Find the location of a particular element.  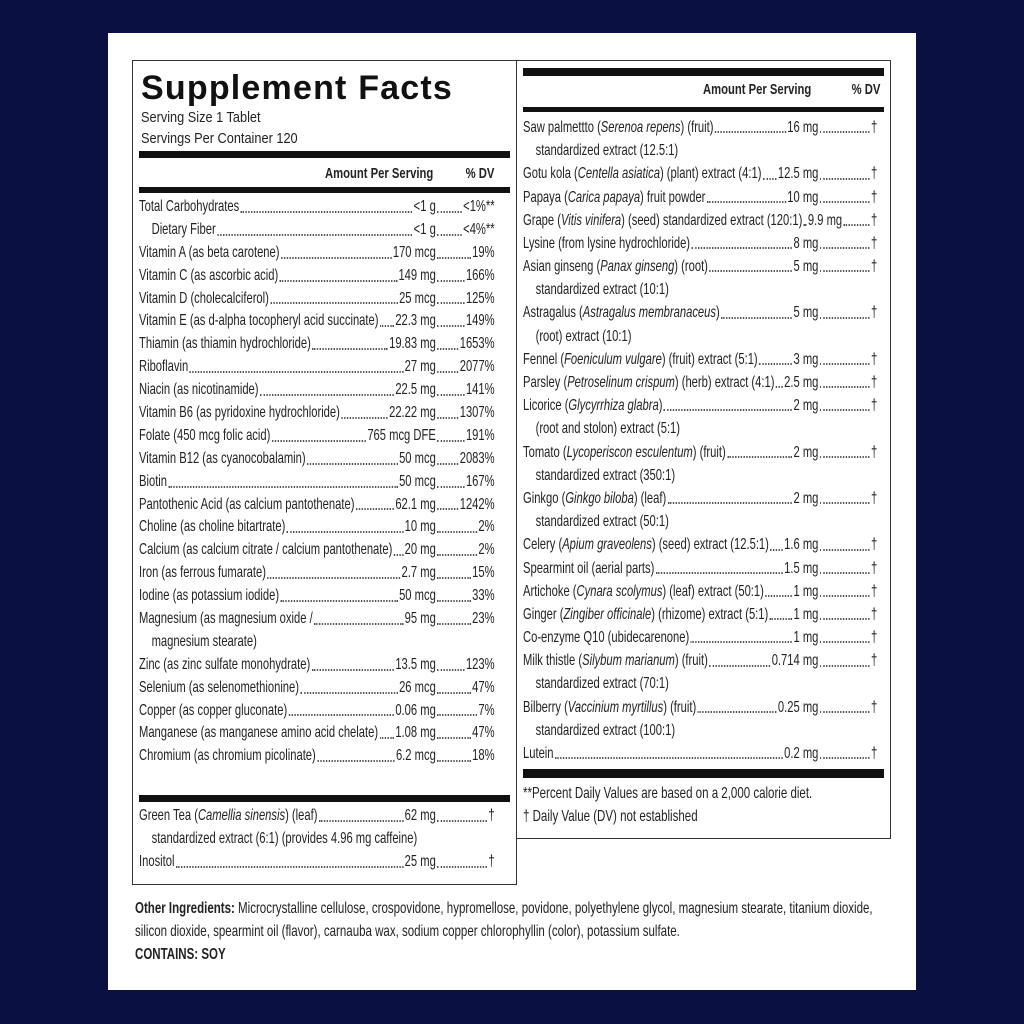

amount: 22.3 mg is located at coordinates (415, 321).